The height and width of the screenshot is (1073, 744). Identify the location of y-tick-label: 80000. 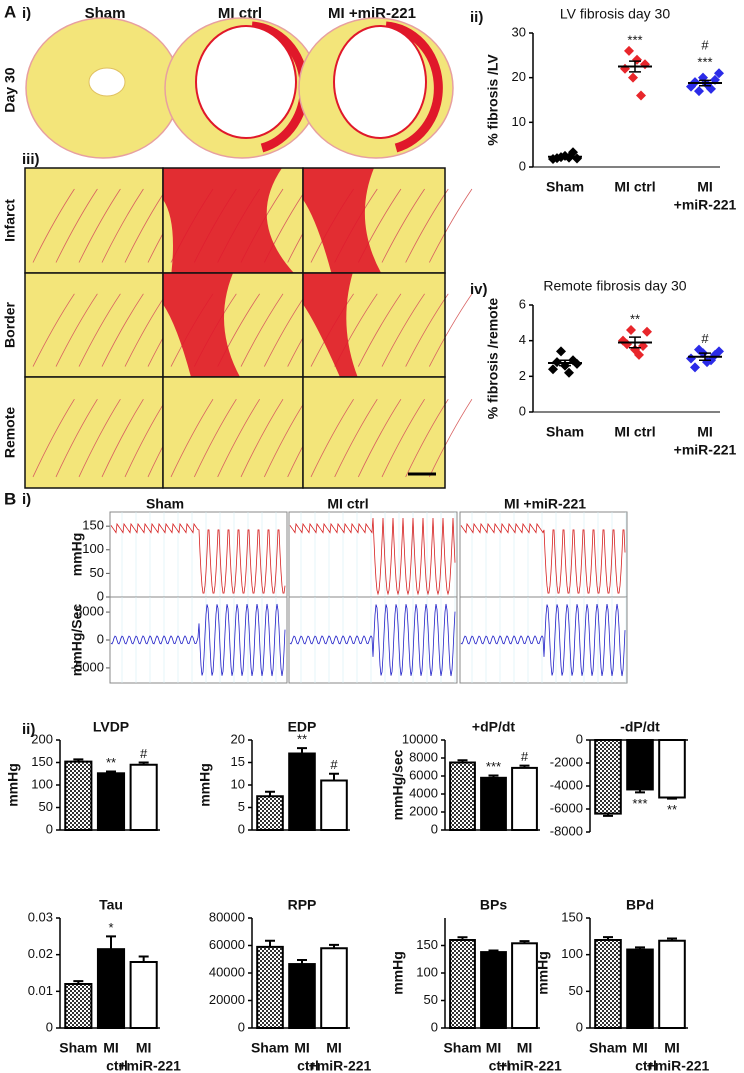
(227, 916).